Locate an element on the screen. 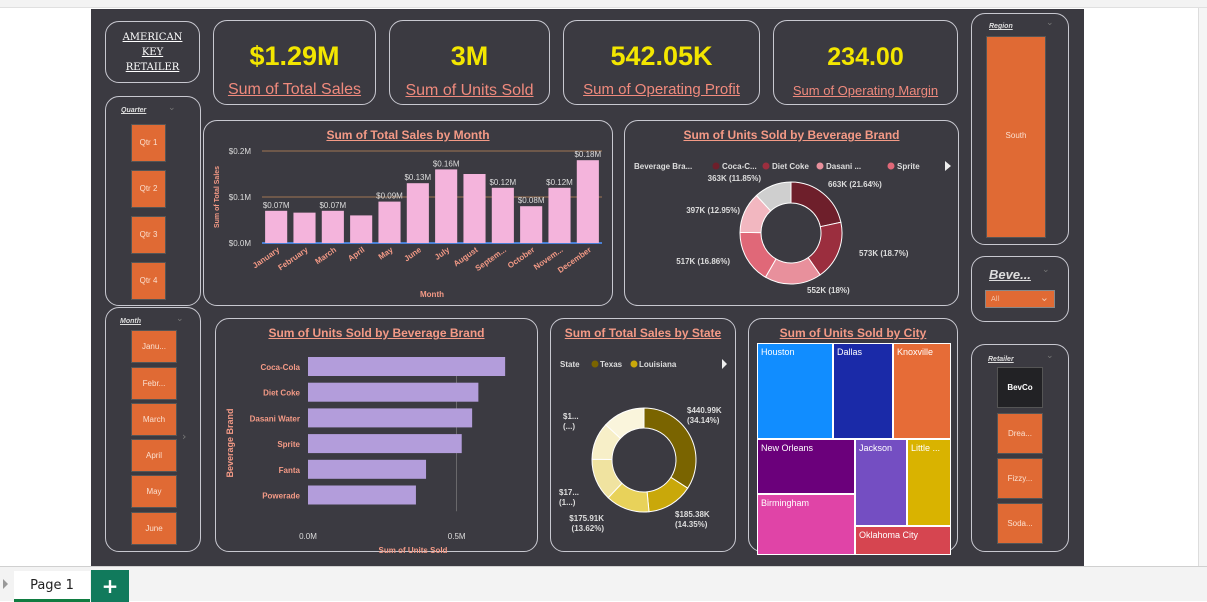 Image resolution: width=1207 pixels, height=602 pixels. kpi-total-sales: $1.29M Sum of Total Sales is located at coordinates (294, 62).